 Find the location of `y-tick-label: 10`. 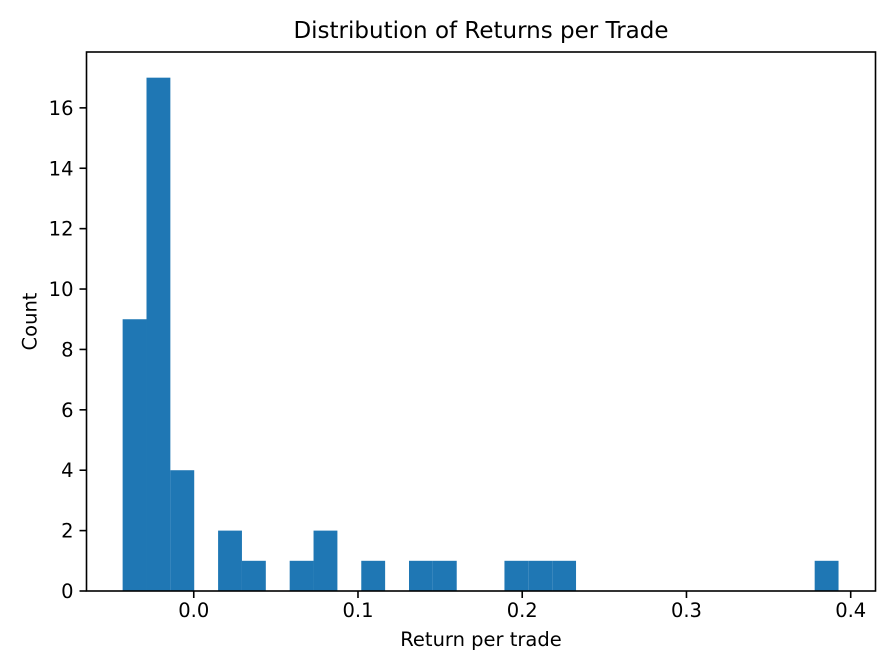

y-tick-label: 10 is located at coordinates (61, 289).